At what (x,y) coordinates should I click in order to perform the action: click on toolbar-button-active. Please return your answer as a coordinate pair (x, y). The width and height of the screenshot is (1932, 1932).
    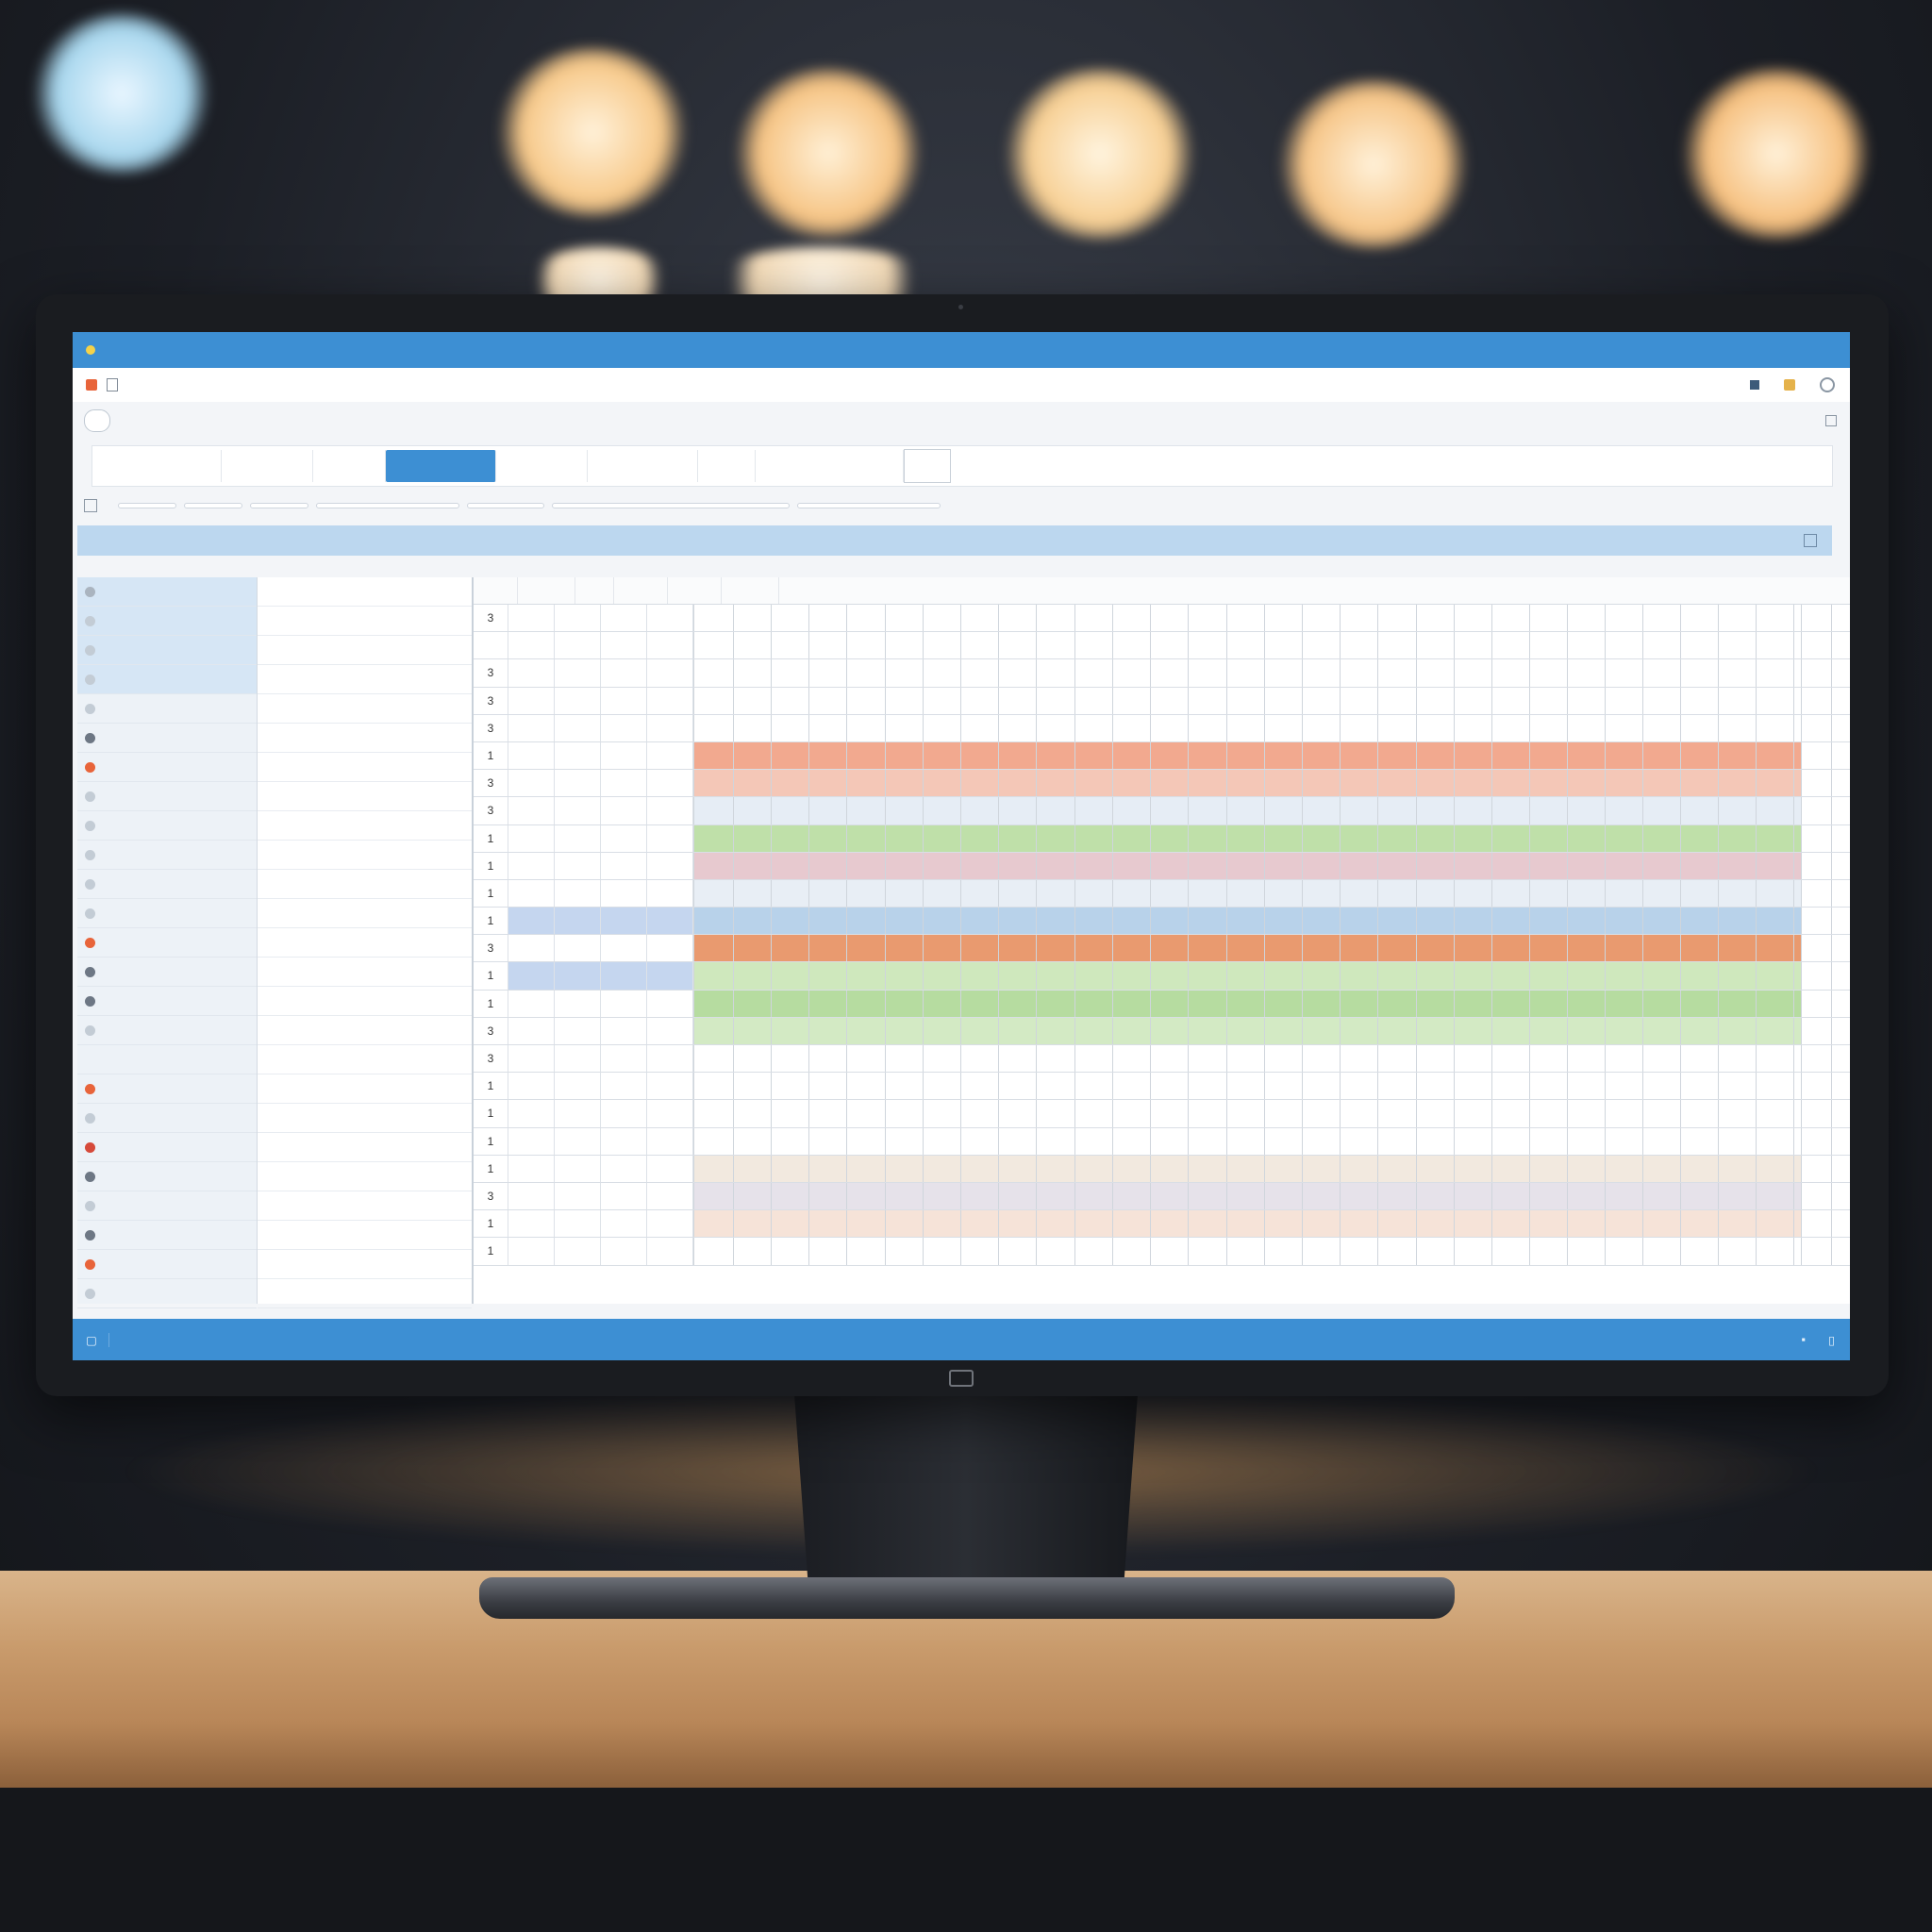
    Looking at the image, I should click on (441, 466).